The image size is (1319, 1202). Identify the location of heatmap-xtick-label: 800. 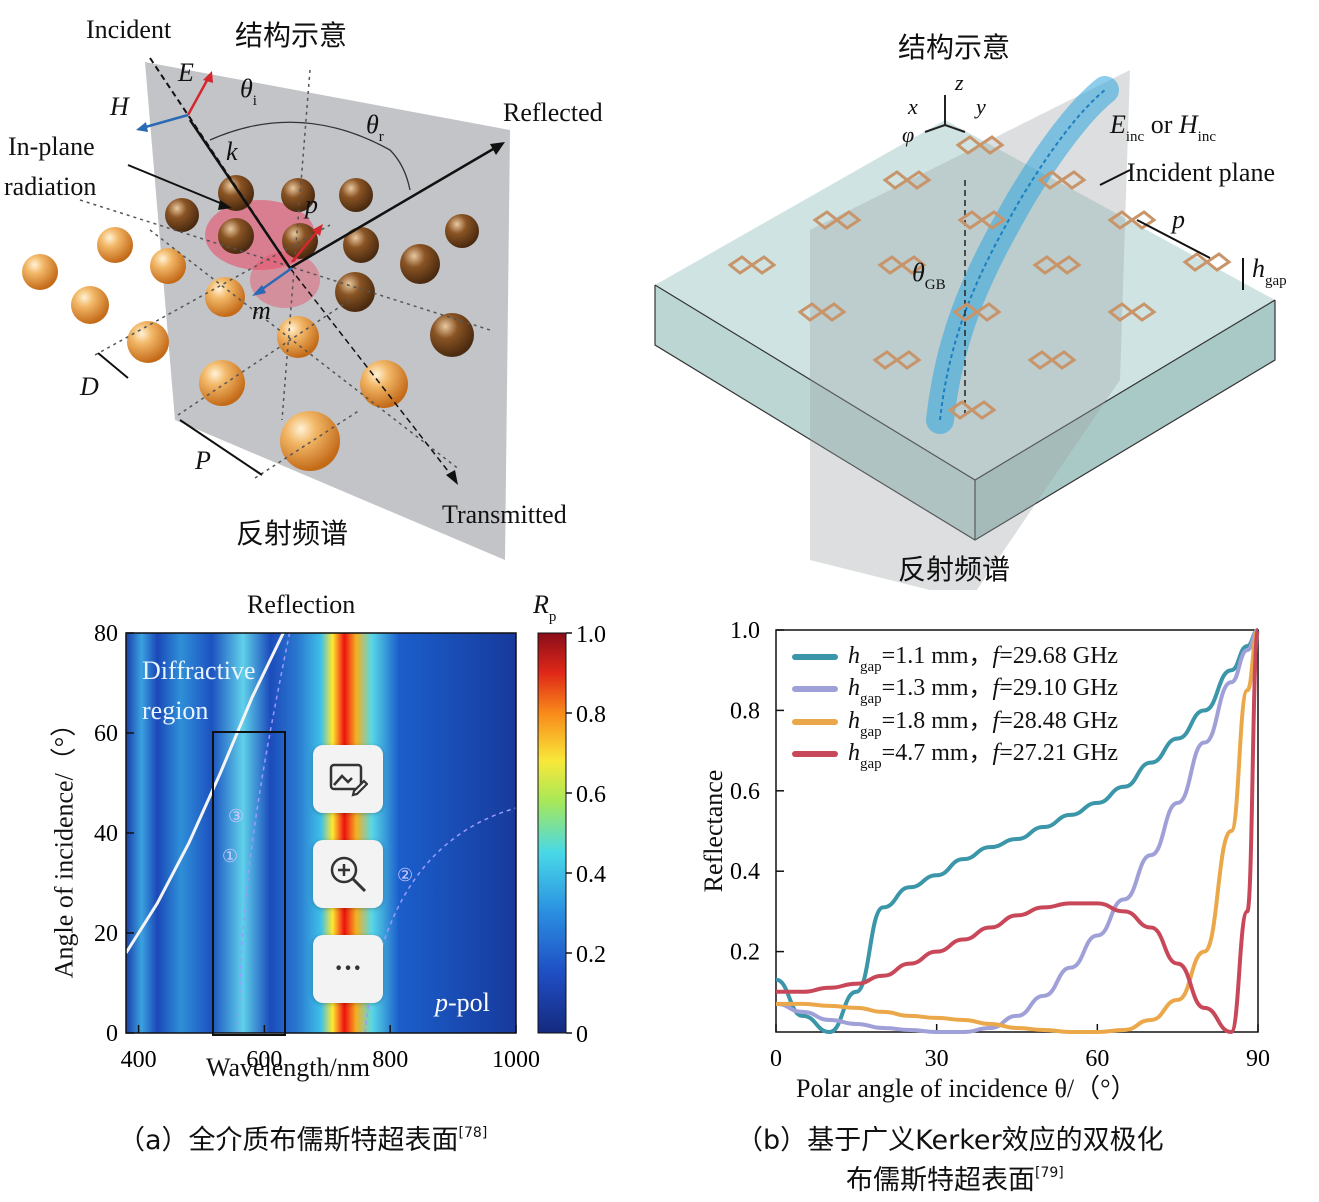
(390, 1060).